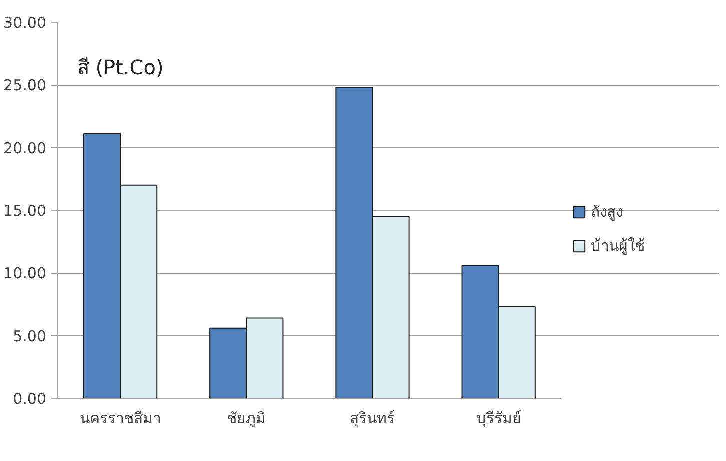 The width and height of the screenshot is (726, 461). Describe the element at coordinates (618, 246) in the screenshot. I see `legend-label: บ้านผู้ใช้` at that location.